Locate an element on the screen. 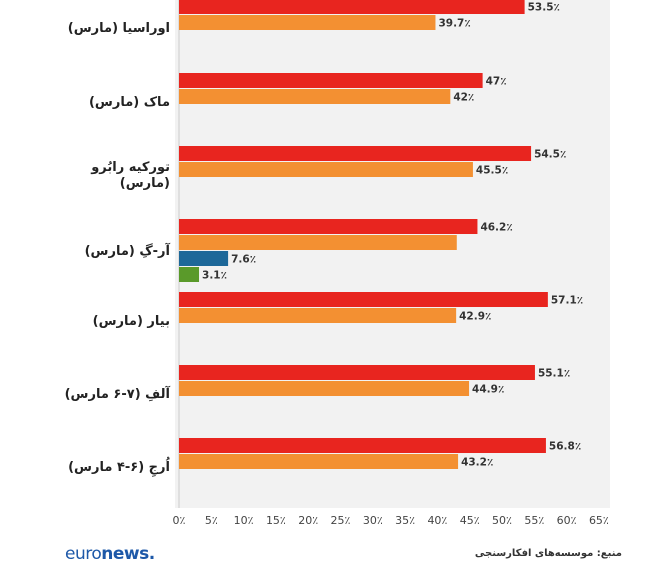 The width and height of the screenshot is (663, 576). x-tick-label: 60٪ is located at coordinates (567, 520).